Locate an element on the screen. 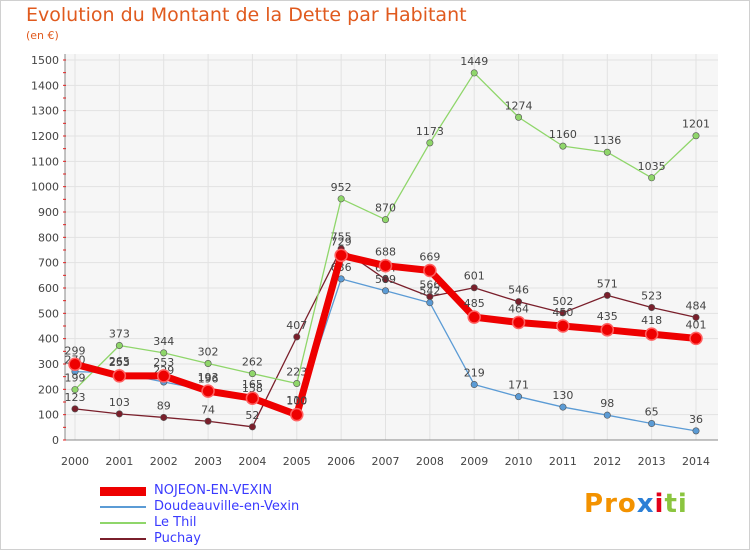 This screenshot has width=750, height=550. data-label: 729 is located at coordinates (341, 241).